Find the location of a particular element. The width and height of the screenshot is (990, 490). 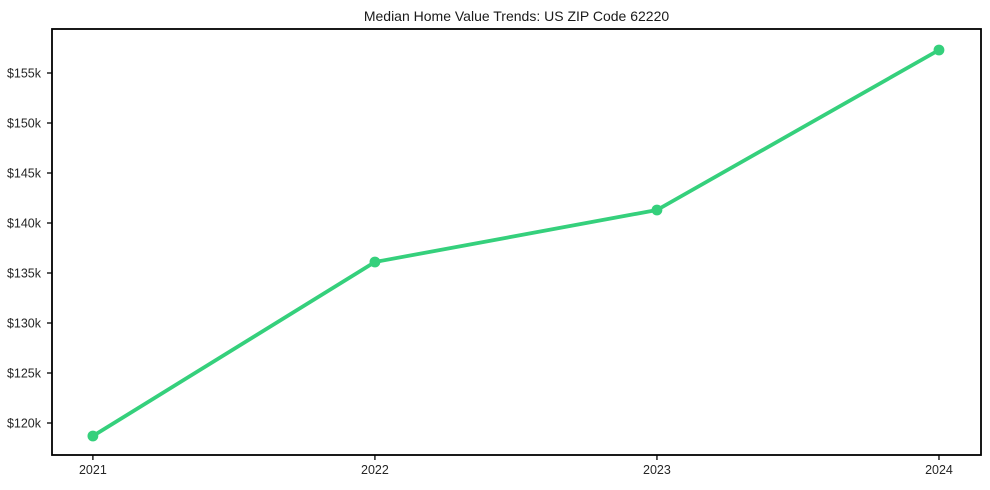

y-tick-label: $155k is located at coordinates (24, 73).